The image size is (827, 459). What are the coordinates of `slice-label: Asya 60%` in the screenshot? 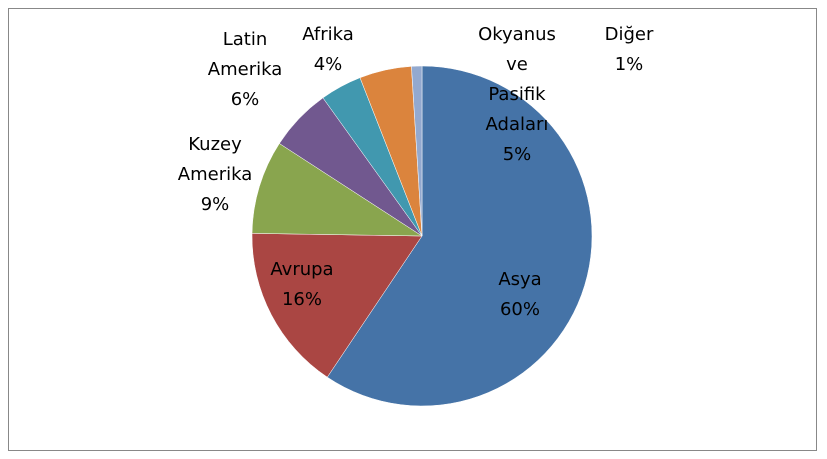 It's located at (520, 295).